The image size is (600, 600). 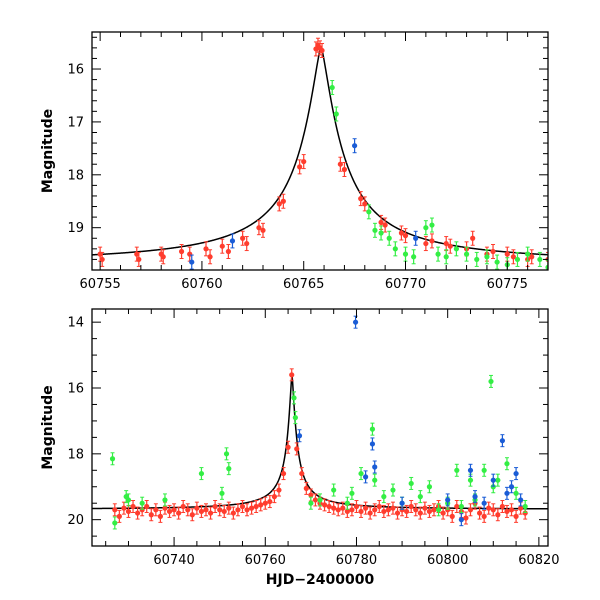 What do you see at coordinates (538, 560) in the screenshot?
I see `x-tick-label: 60820` at bounding box center [538, 560].